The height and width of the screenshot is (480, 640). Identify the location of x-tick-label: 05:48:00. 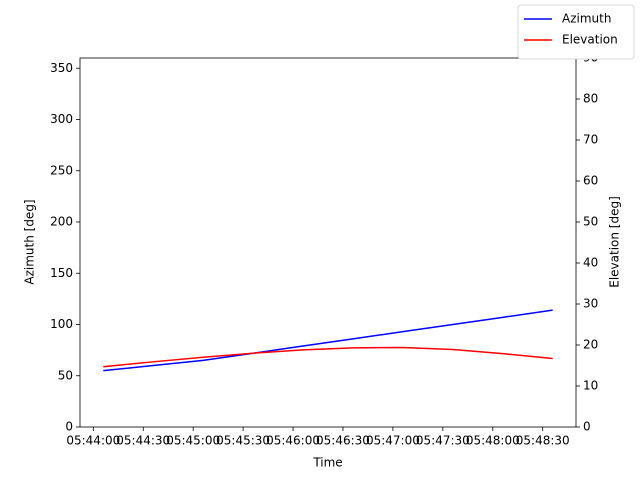
(493, 441).